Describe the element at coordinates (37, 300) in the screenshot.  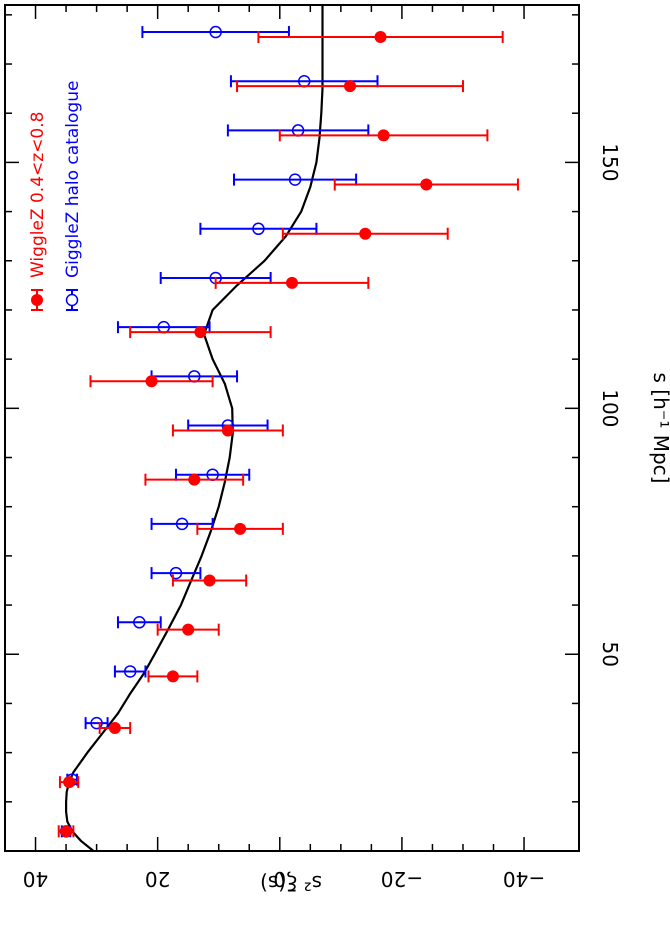
I see `legend-marker-wigglez` at that location.